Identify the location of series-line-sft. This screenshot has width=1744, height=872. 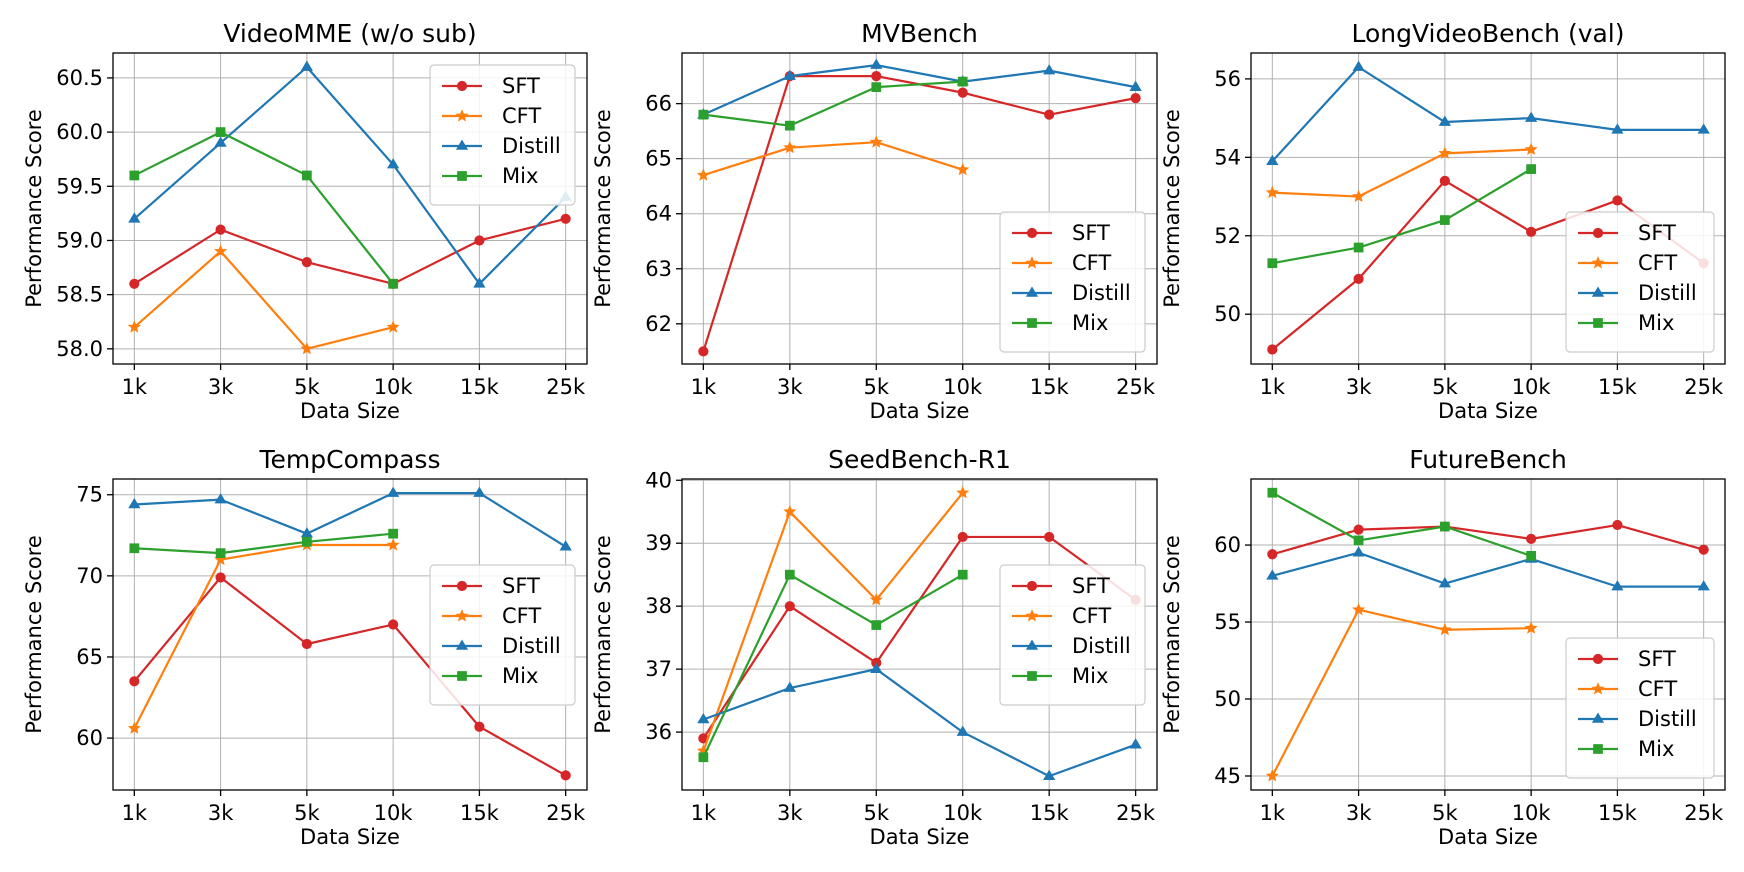
(1488, 539).